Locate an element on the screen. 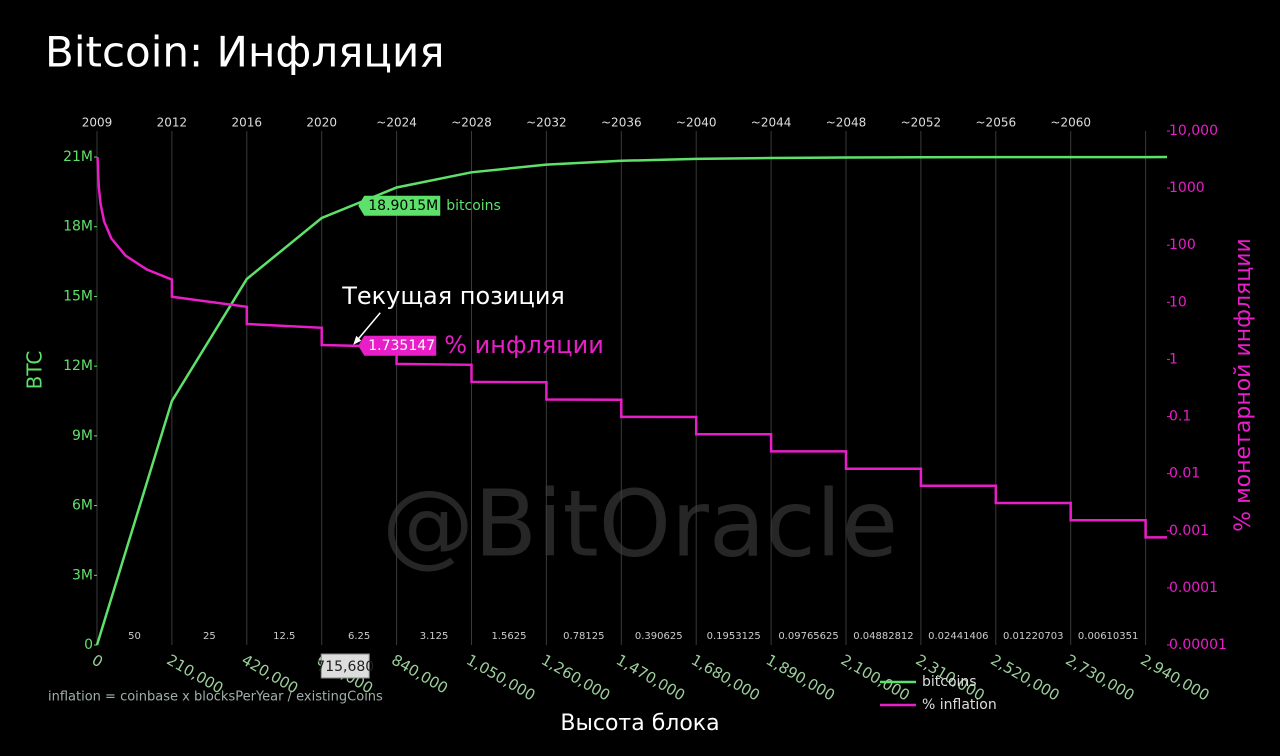 The image size is (1280, 756). y2-tick-label: 0.1 is located at coordinates (1180, 417).